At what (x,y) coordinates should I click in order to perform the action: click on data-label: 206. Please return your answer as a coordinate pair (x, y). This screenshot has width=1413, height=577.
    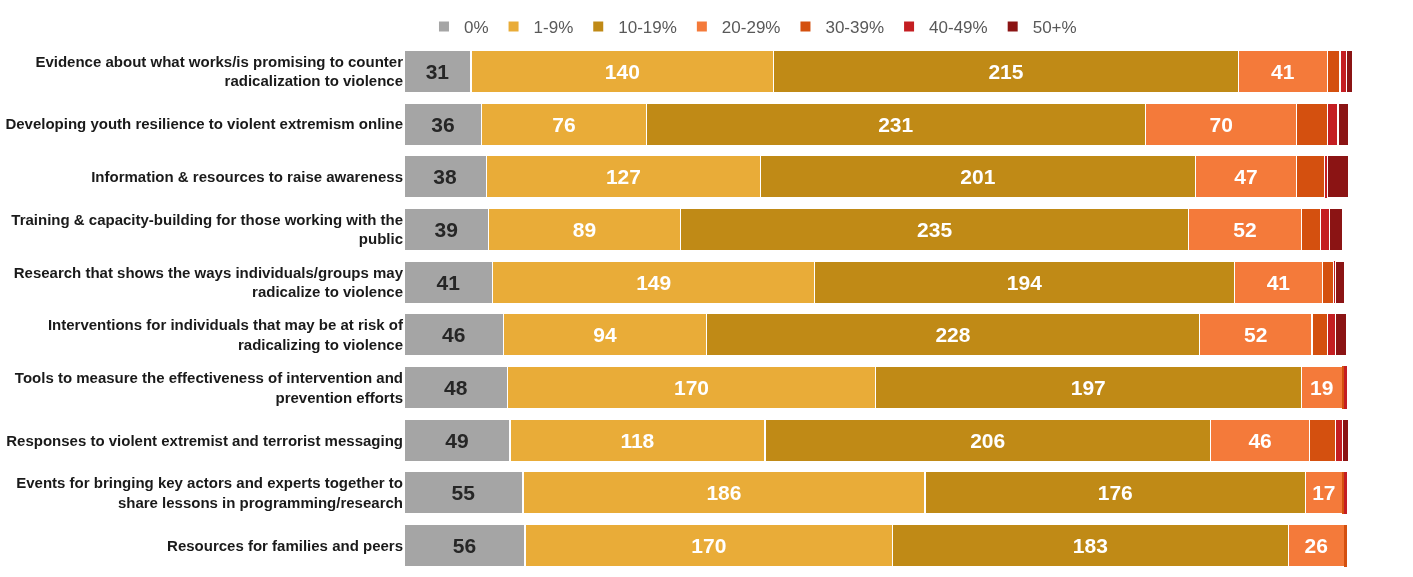
    Looking at the image, I should click on (988, 440).